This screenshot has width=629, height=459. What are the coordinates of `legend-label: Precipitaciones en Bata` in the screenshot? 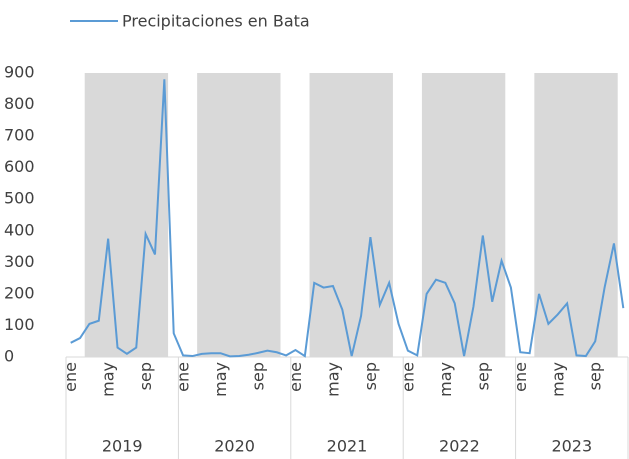 It's located at (216, 21).